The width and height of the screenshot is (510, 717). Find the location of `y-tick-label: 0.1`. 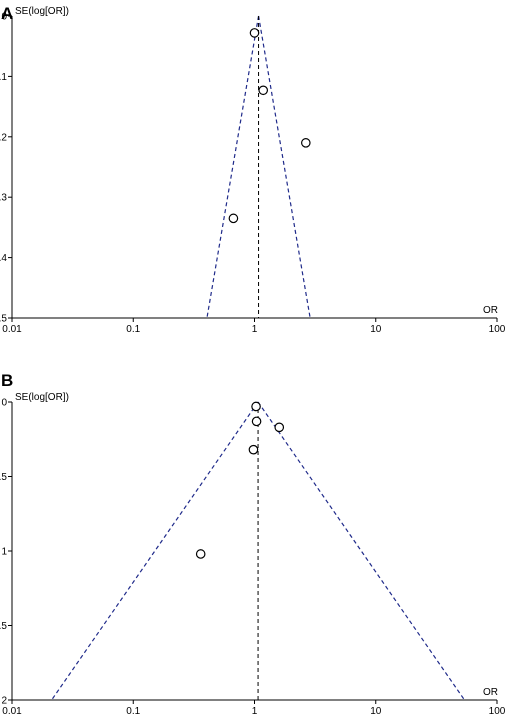

y-tick-label: 0.1 is located at coordinates (3, 77).